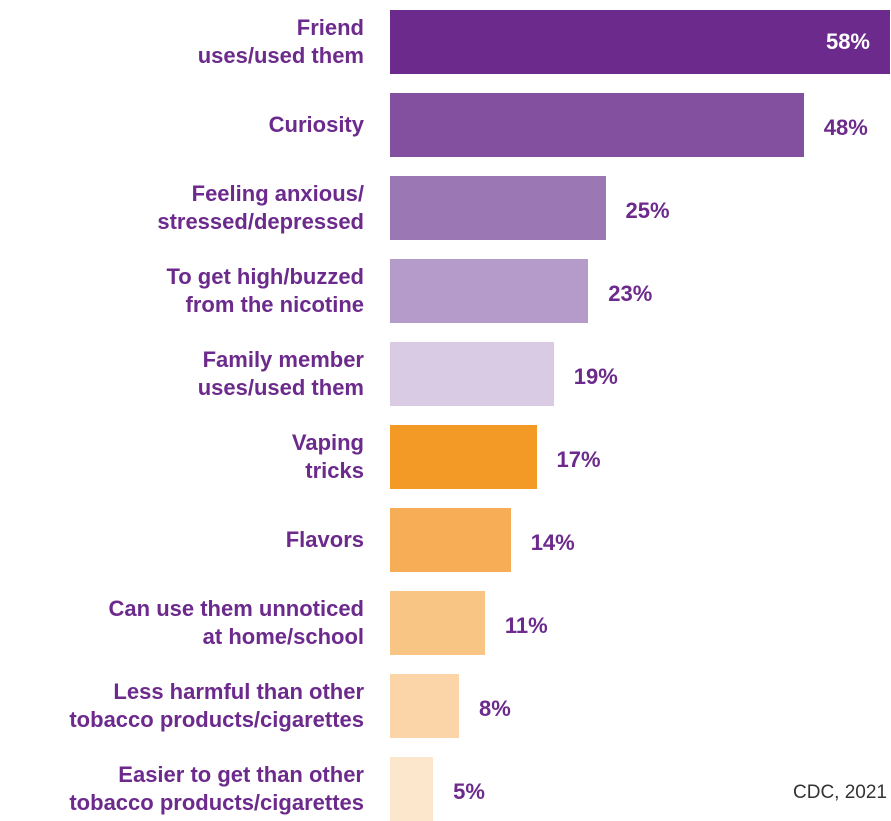  What do you see at coordinates (847, 41) in the screenshot?
I see `data-label: 58%` at bounding box center [847, 41].